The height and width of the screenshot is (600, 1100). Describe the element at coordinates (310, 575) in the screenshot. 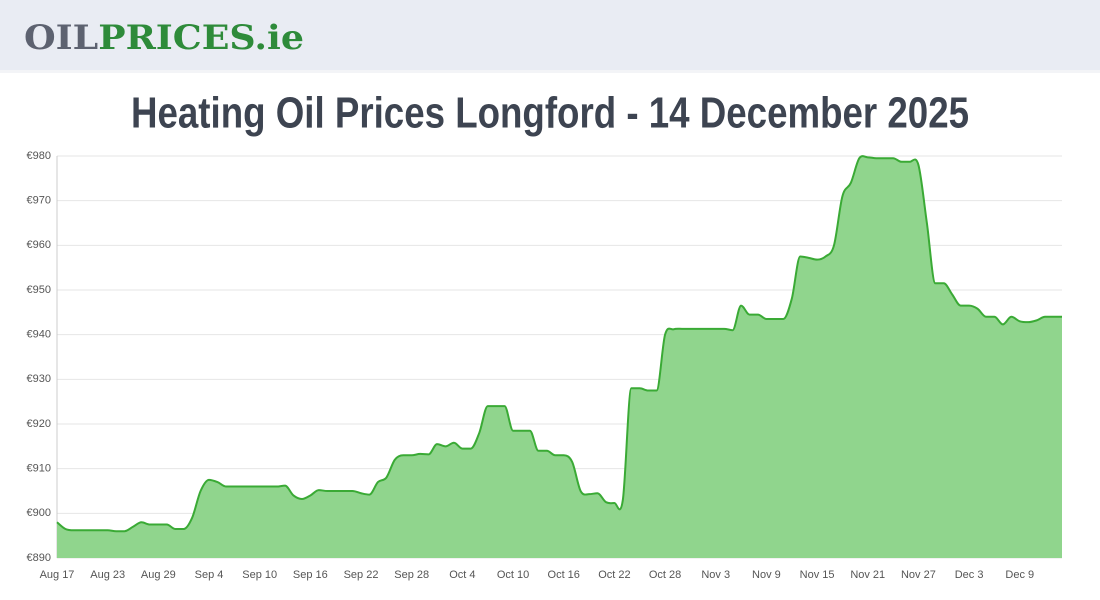

I see `x-tick-label: Sep 16` at that location.